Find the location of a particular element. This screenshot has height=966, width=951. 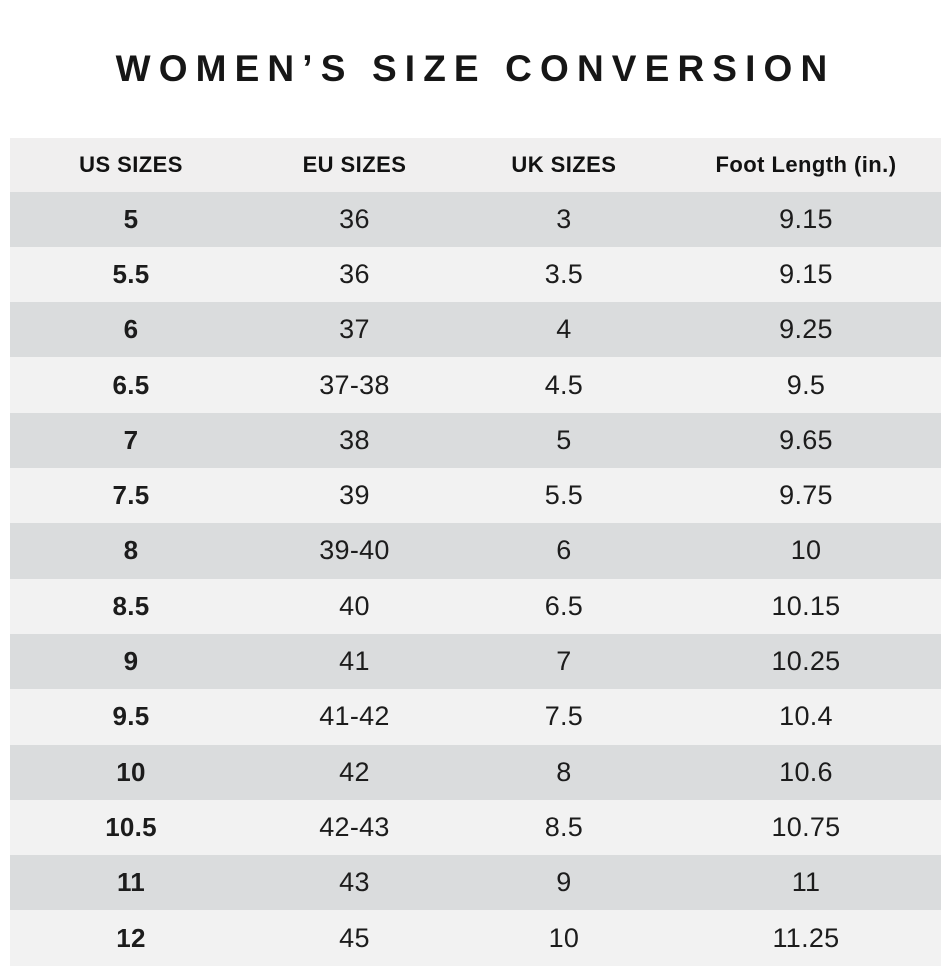

table-row: 5 36 3 9.15 is located at coordinates (475, 219).